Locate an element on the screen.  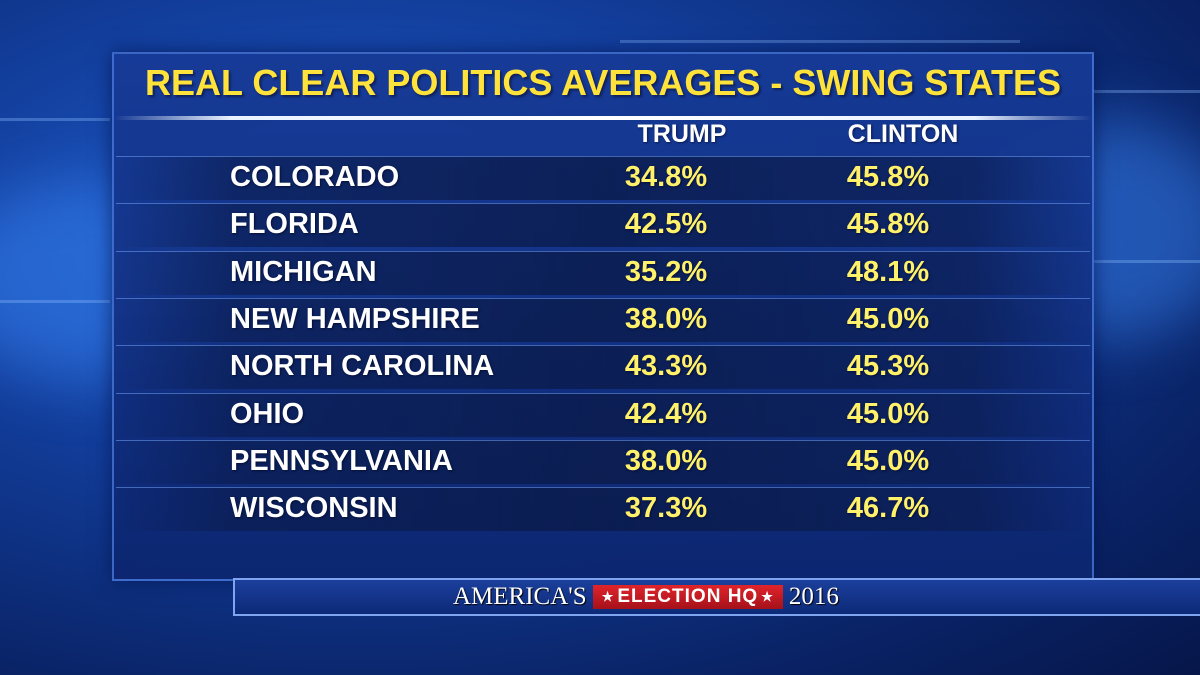
table-row: NEW HAMPSHIRE 38.0% 45.0% is located at coordinates (603, 319).